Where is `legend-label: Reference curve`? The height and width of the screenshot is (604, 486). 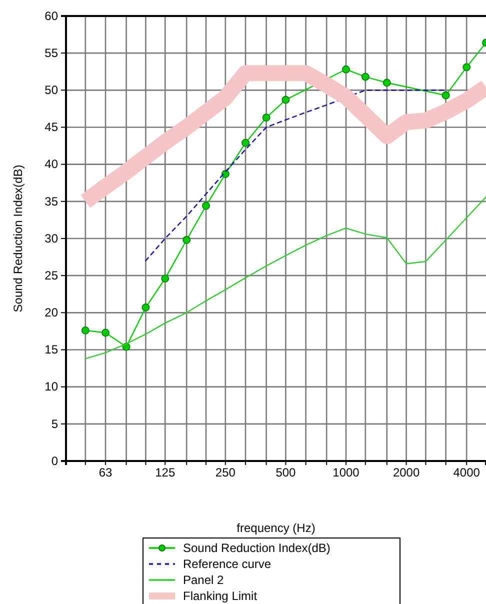 legend-label: Reference curve is located at coordinates (227, 564).